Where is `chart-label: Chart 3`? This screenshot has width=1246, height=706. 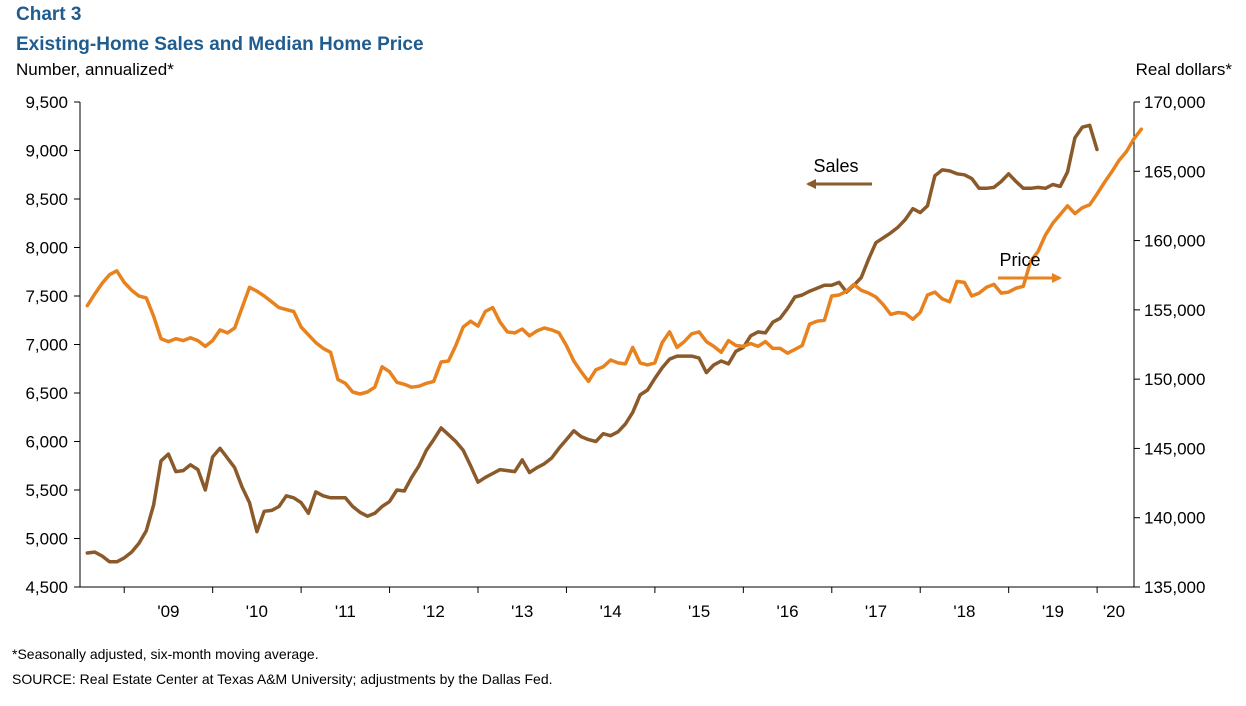
chart-label: Chart 3 is located at coordinates (49, 14).